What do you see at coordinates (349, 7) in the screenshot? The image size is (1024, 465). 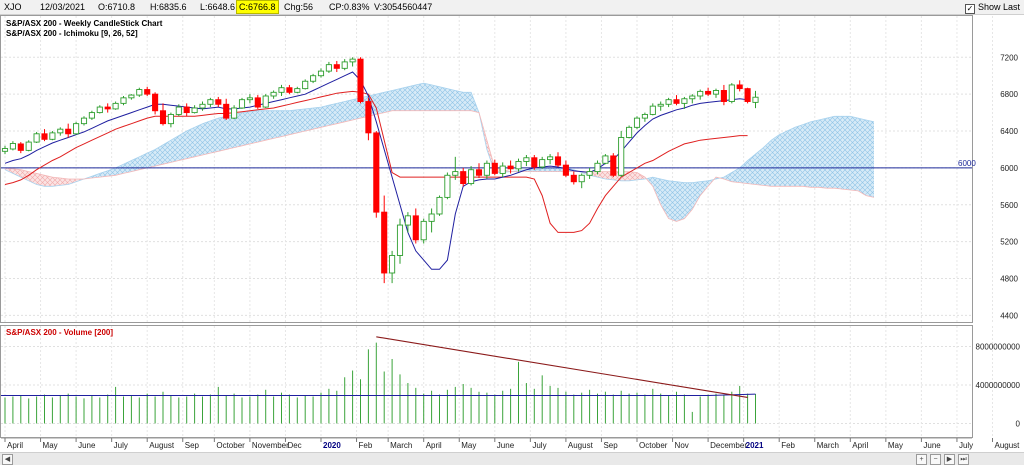 I see `quote-change-percent: CP:0.83%` at bounding box center [349, 7].